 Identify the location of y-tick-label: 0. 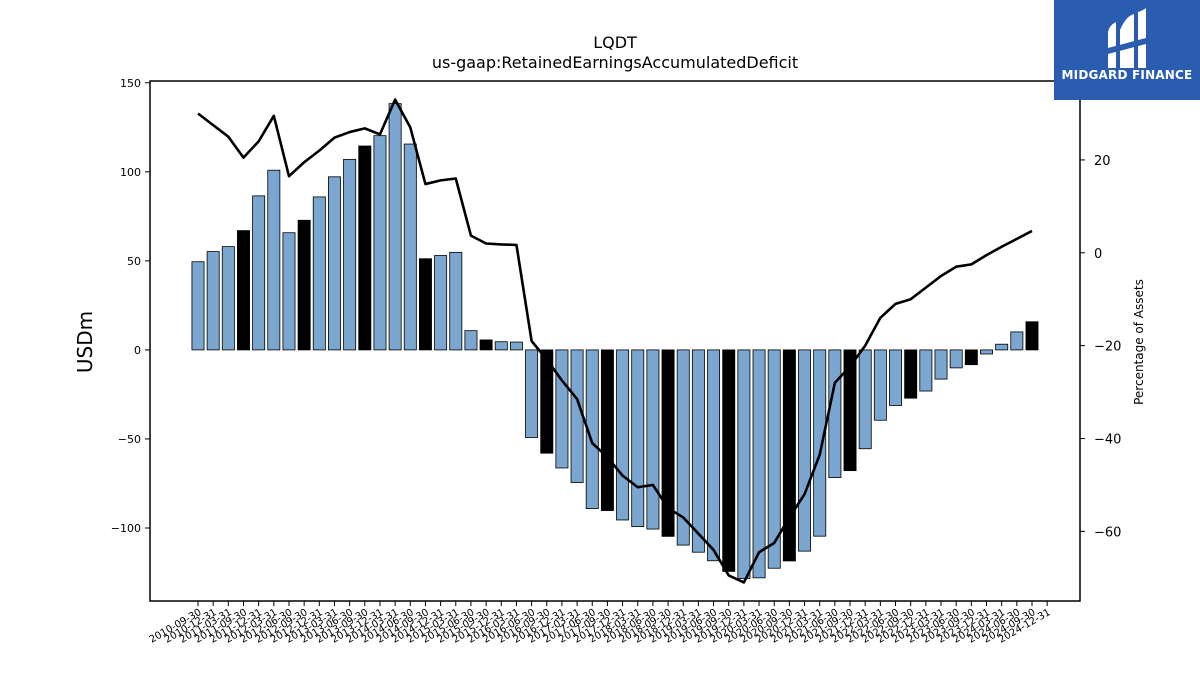
(137, 350).